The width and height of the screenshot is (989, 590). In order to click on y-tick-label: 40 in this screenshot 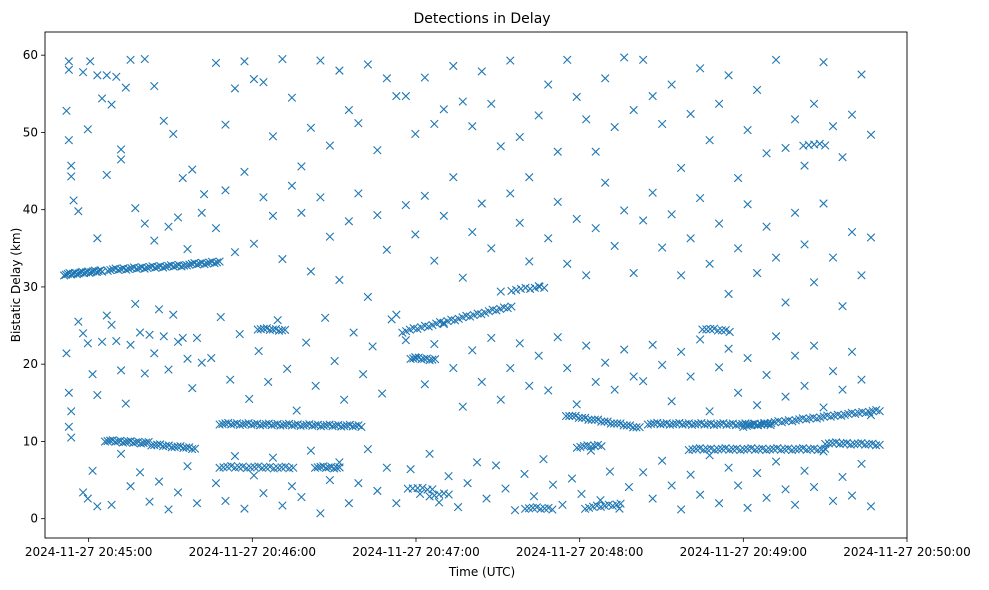, I will do `click(30, 210)`.